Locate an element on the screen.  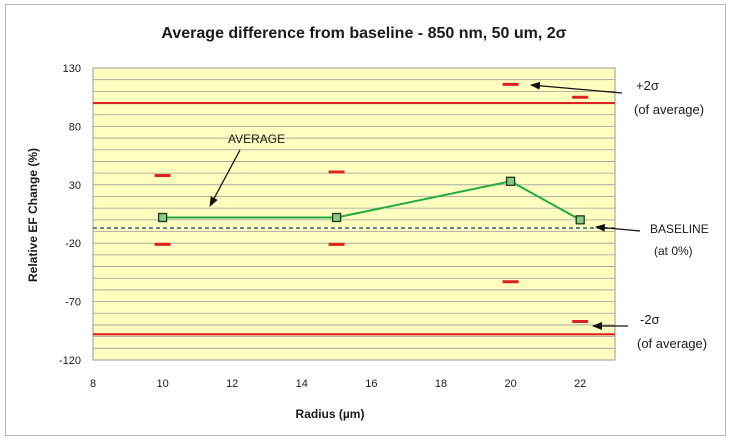
average-series-line is located at coordinates (371, 200).